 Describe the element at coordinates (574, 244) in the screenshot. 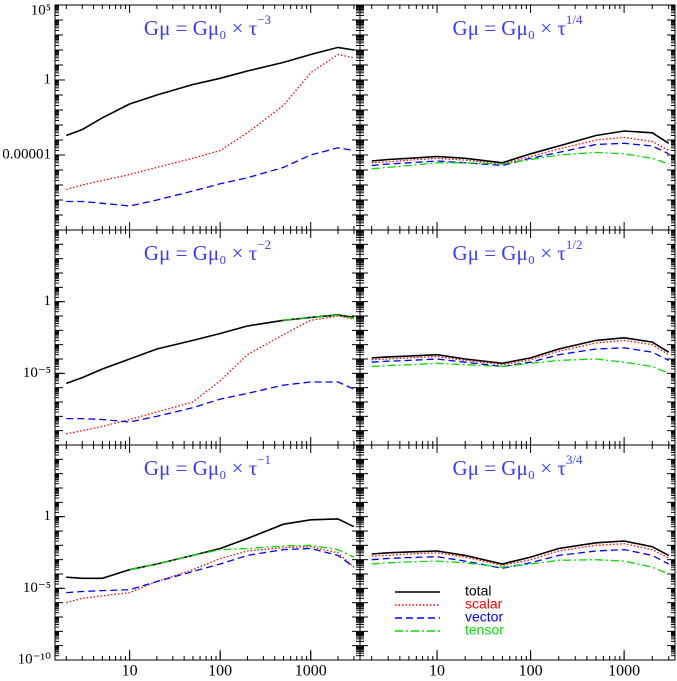

I see `title-exponent: 1/2` at that location.